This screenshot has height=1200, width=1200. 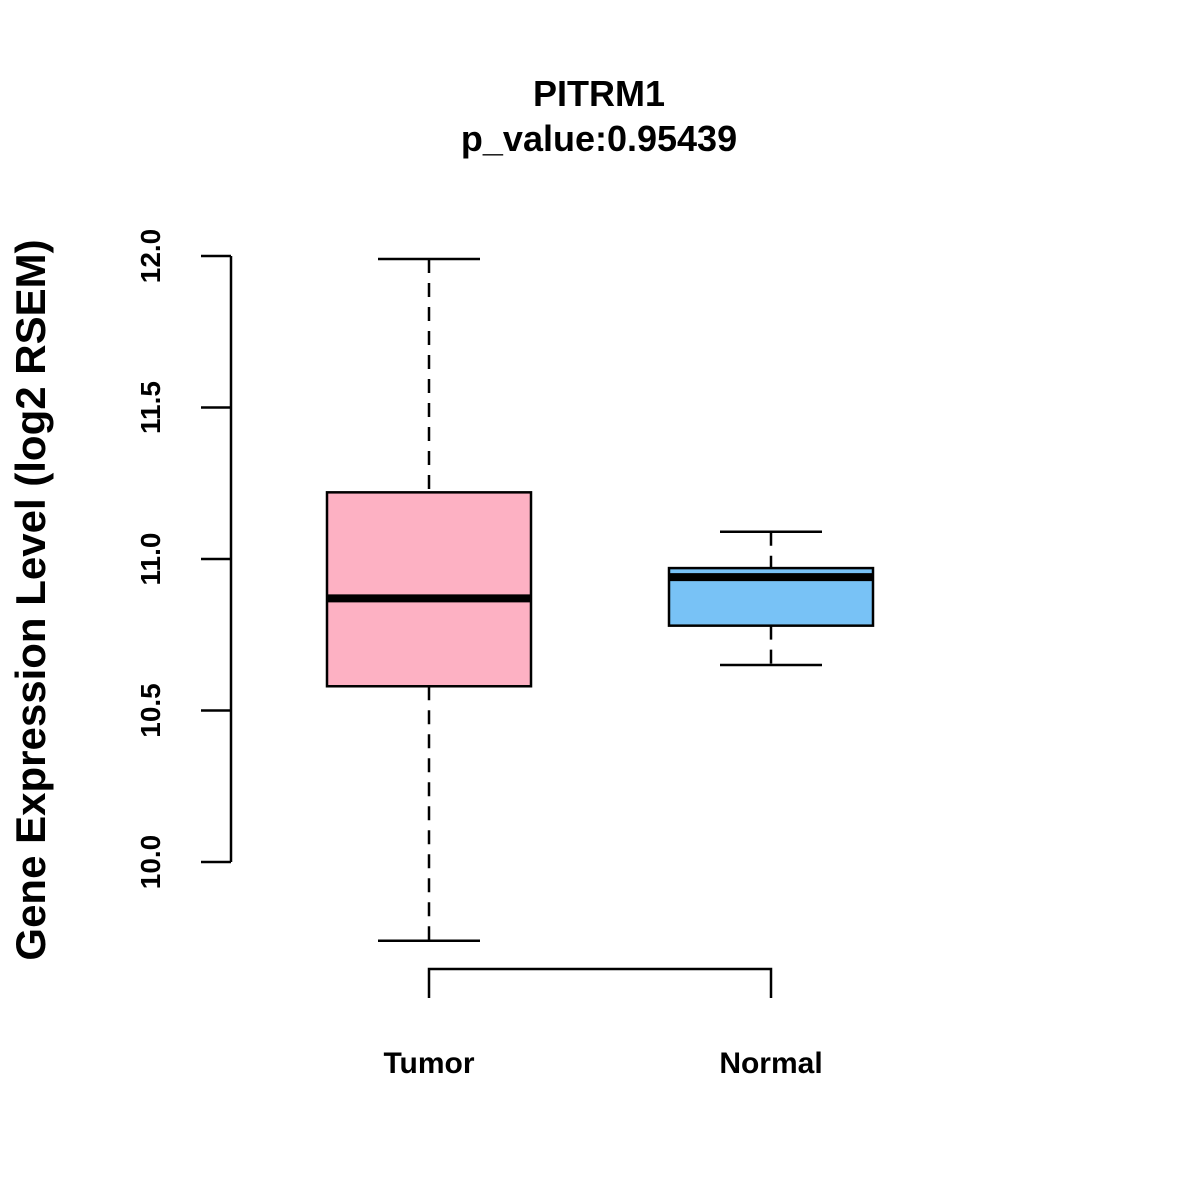 What do you see at coordinates (30, 599) in the screenshot?
I see `y-axis-label: Gene Expression Level (log2 RSEM)` at bounding box center [30, 599].